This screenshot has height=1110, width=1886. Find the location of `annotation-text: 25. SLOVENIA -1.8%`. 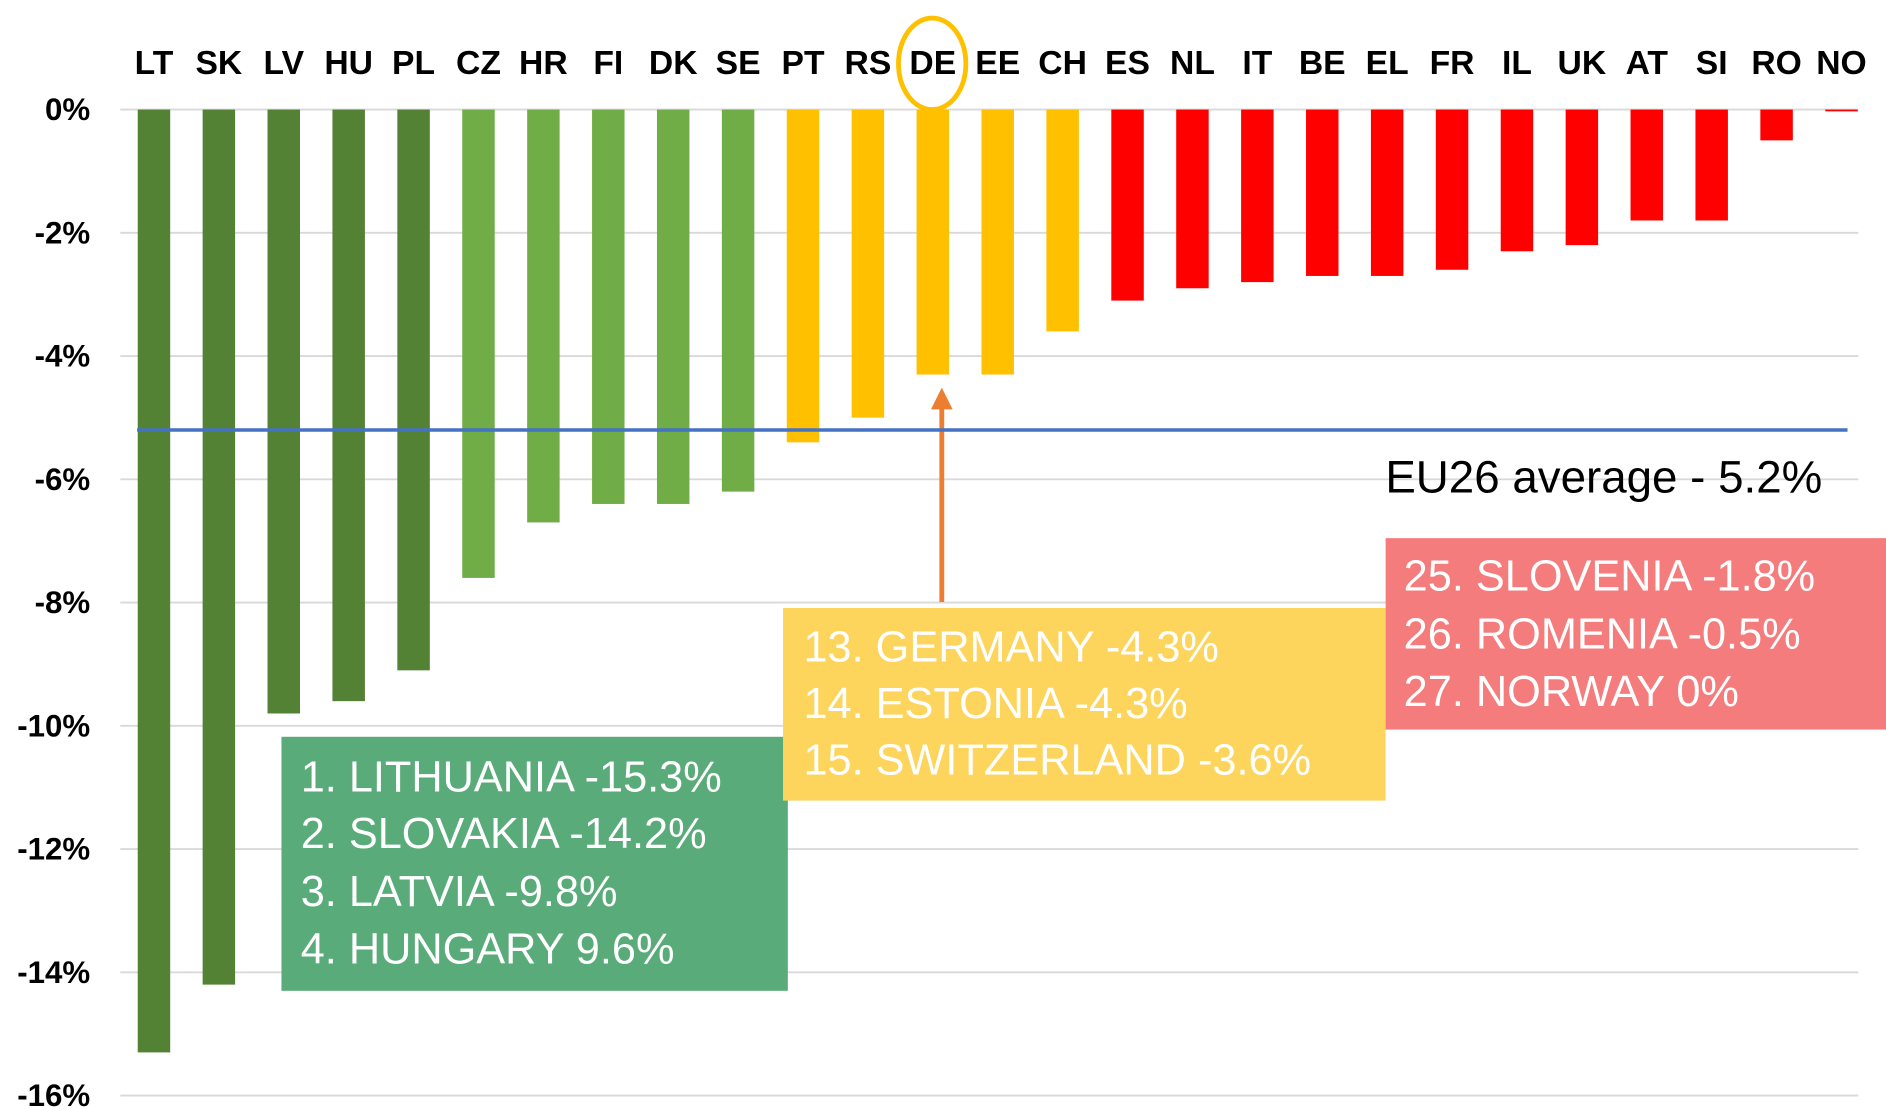

annotation-text: 25. SLOVENIA -1.8% is located at coordinates (1609, 577).